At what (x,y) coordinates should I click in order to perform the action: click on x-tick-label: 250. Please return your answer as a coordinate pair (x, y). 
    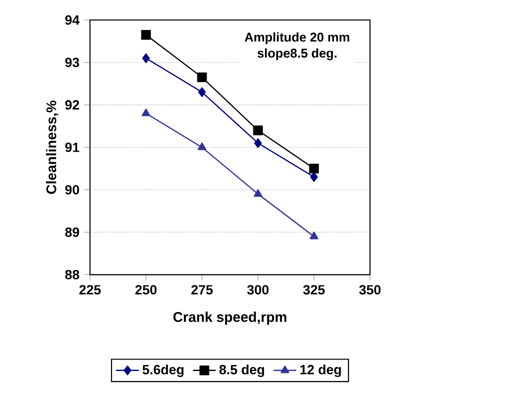
    Looking at the image, I should click on (146, 290).